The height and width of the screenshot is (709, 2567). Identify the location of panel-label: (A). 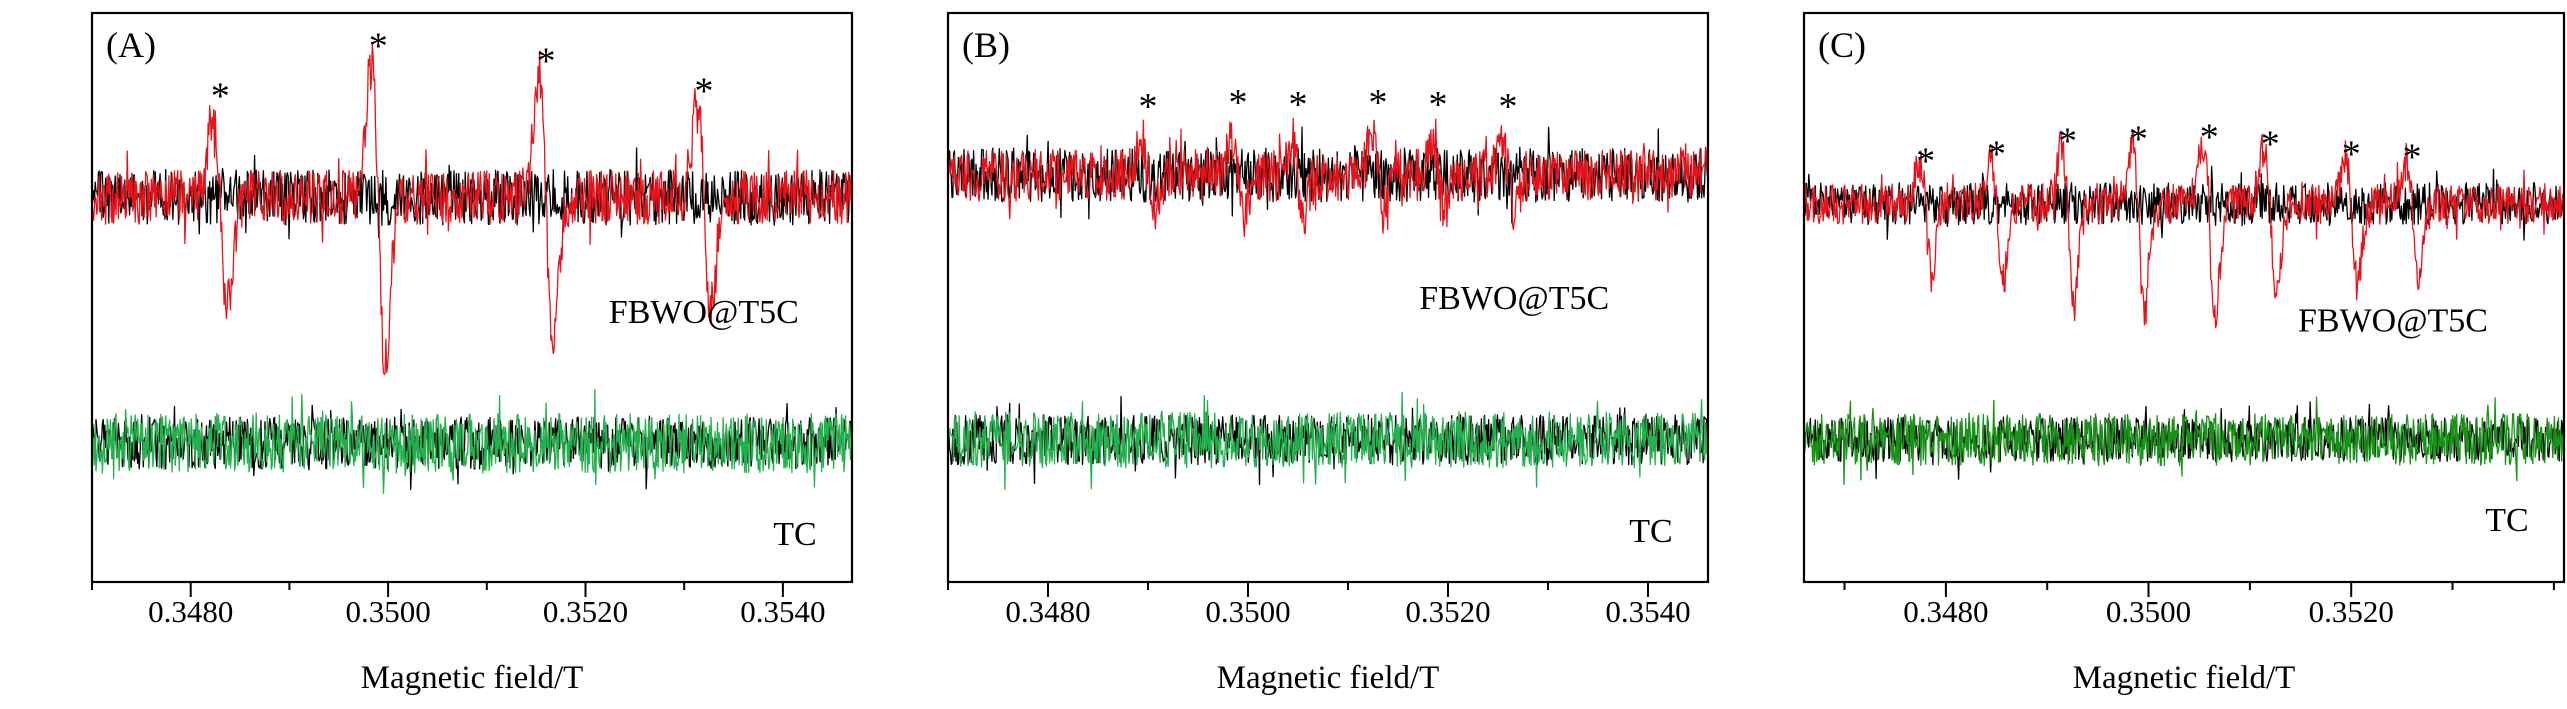
(131, 45).